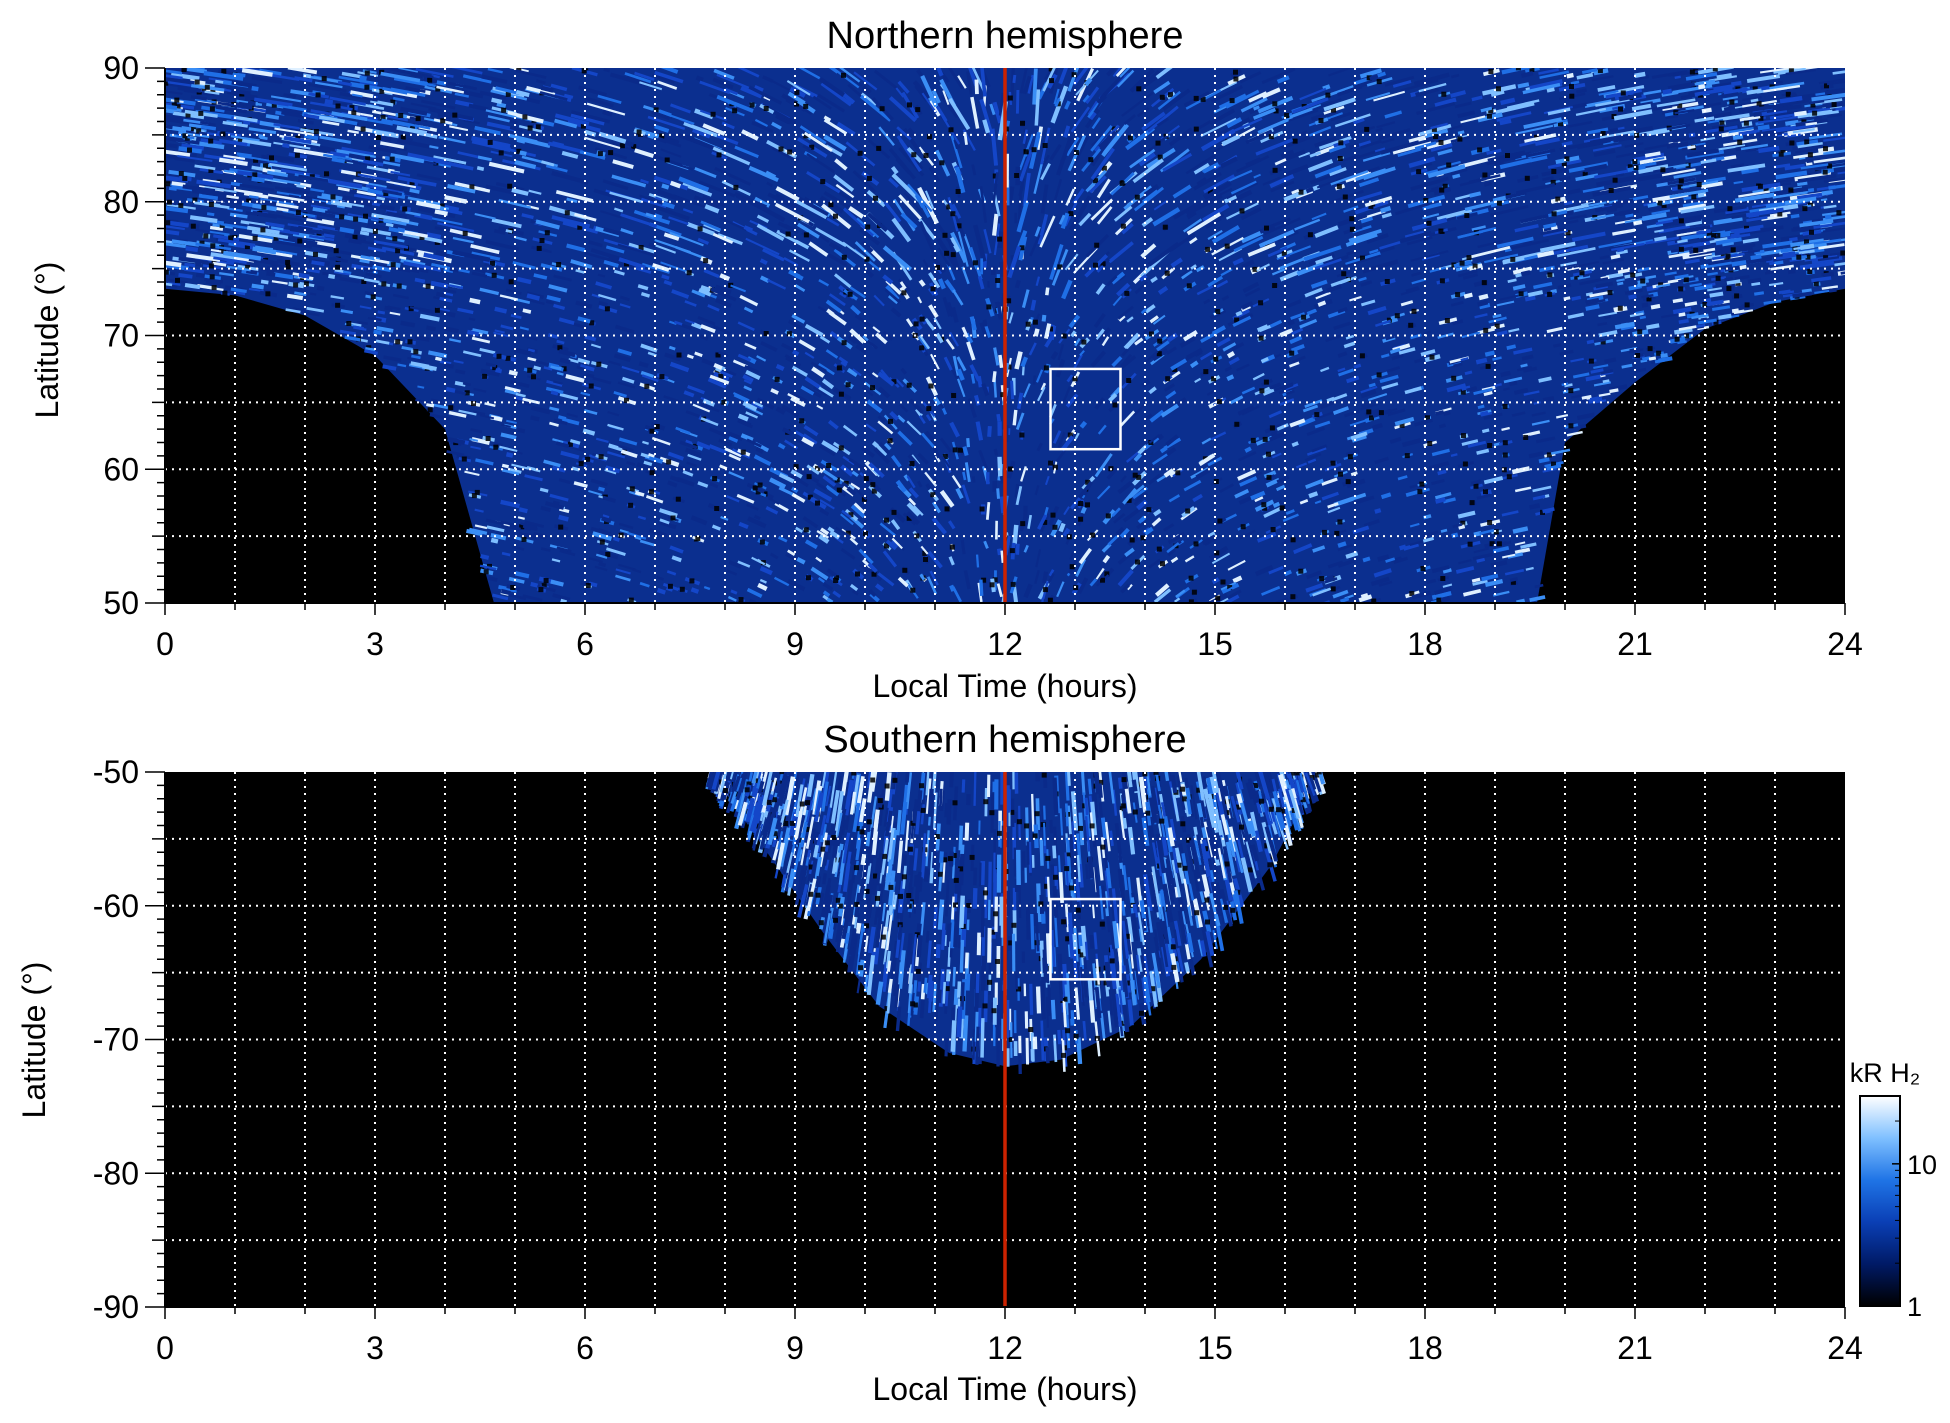  I want to click on y-ticks-northern: 50 60 70 80 90, so click(134, 335).